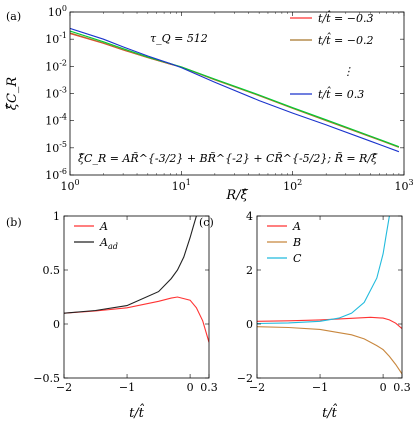 This screenshot has width=415, height=423. I want to click on y-tick-label: 10⁻⁵, so click(56, 147).